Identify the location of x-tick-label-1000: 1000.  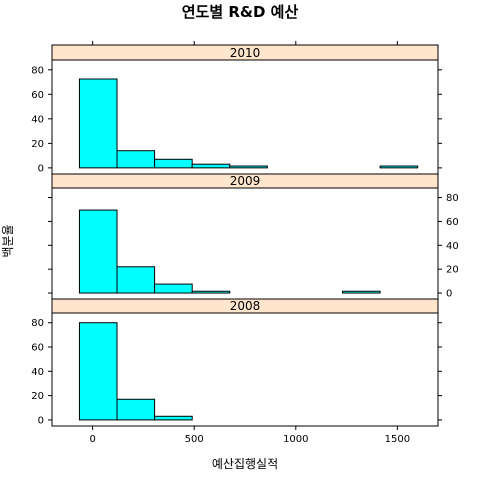
(295, 439).